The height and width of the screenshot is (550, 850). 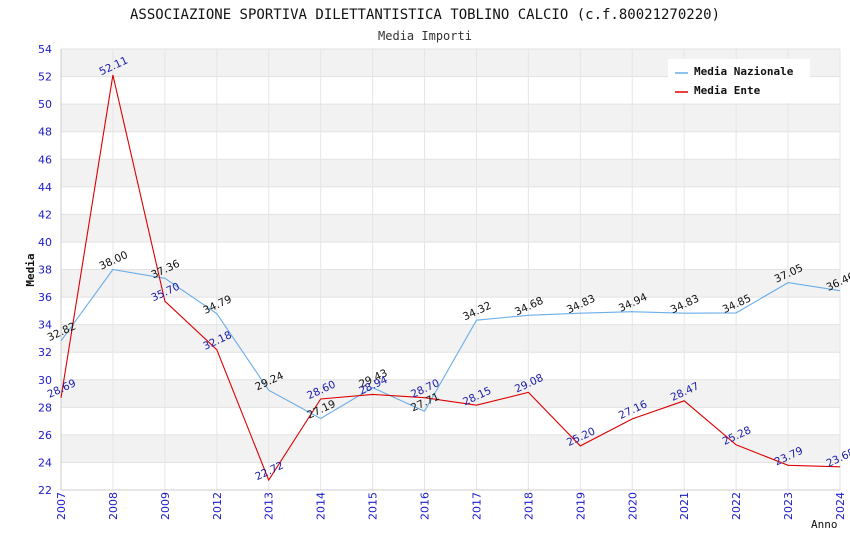 I want to click on y-tick-label: 24, so click(x=45, y=462).